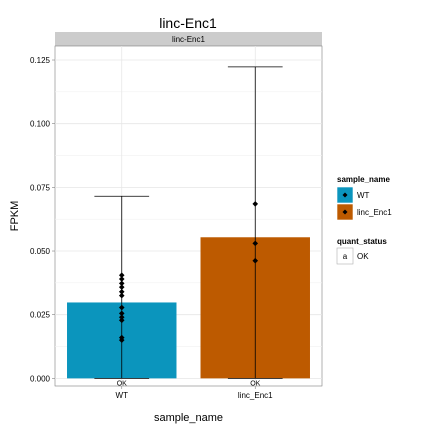  I want to click on legend-title-sample-name: sample_name, so click(363, 179).